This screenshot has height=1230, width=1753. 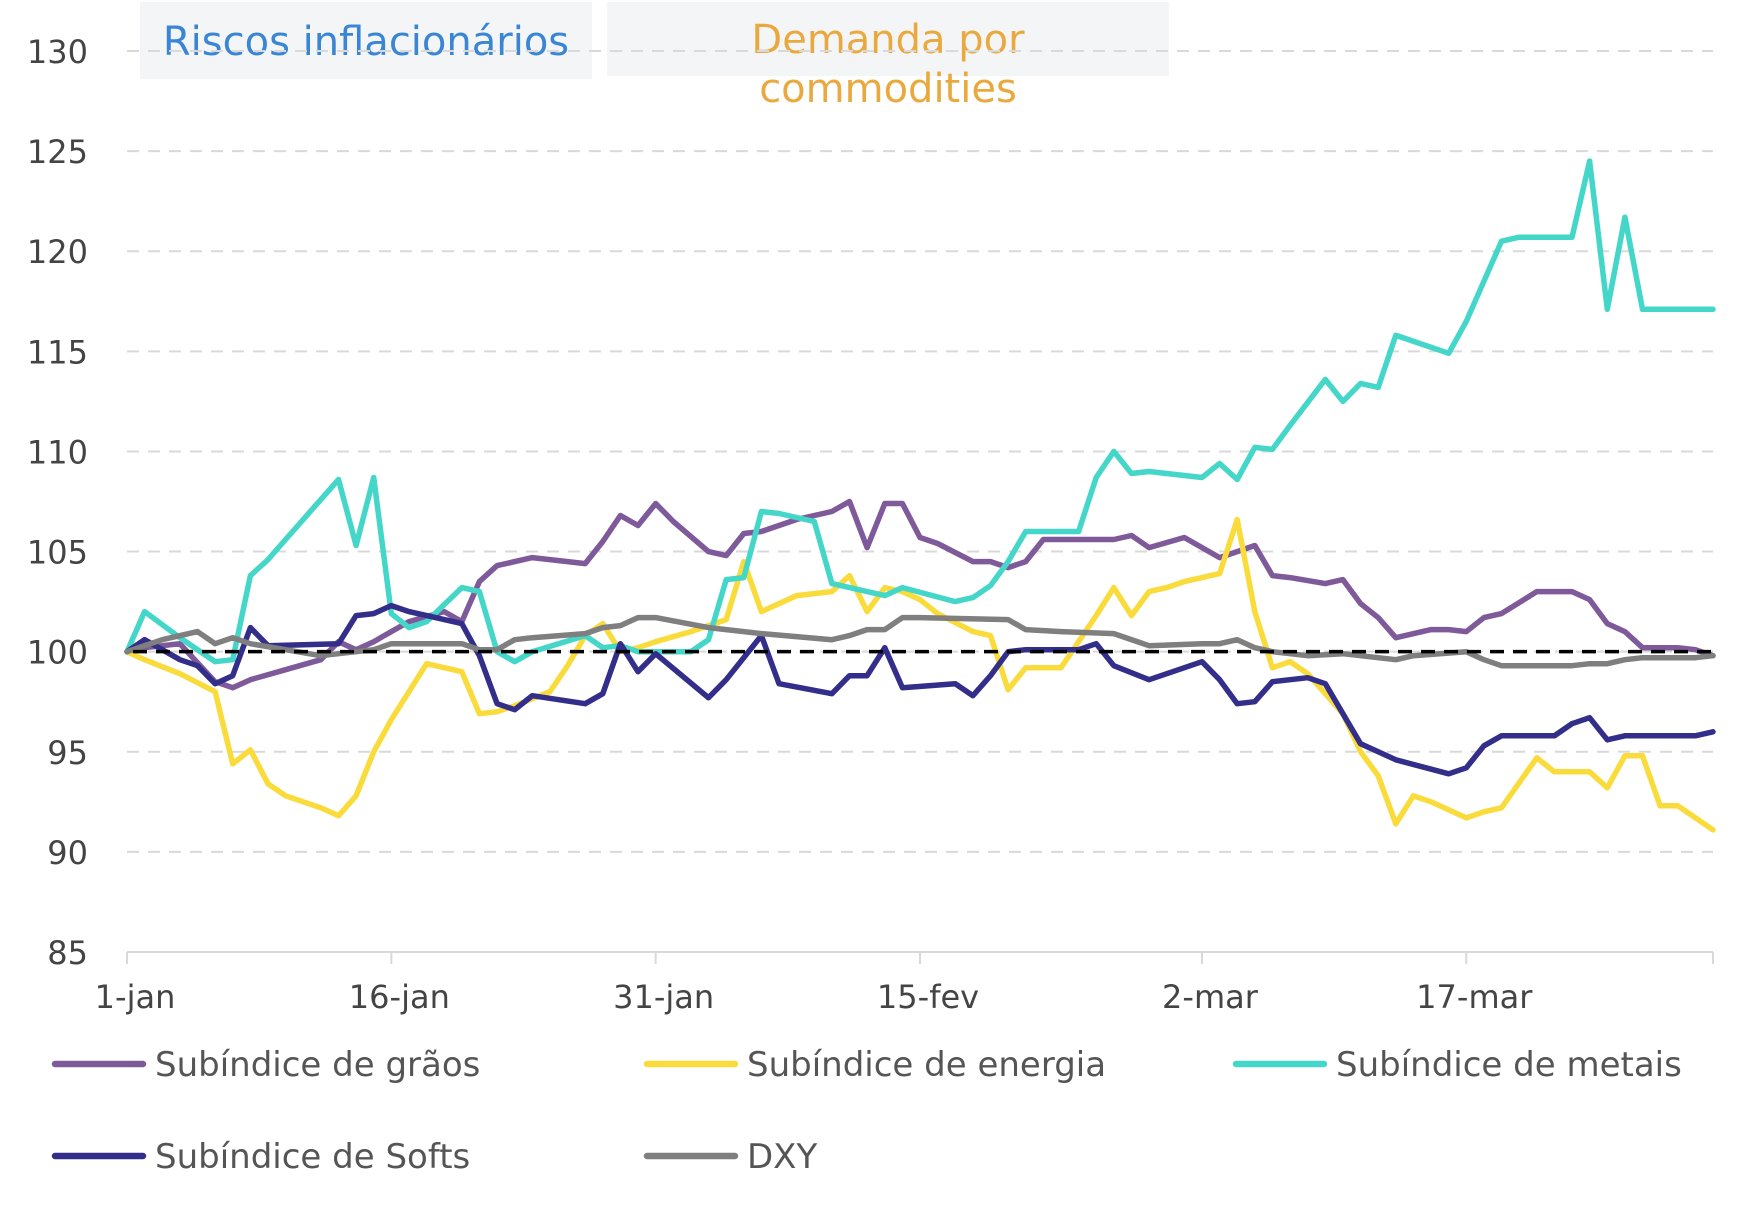 What do you see at coordinates (663, 997) in the screenshot?
I see `x-tick-label-31-jan: 31-jan` at bounding box center [663, 997].